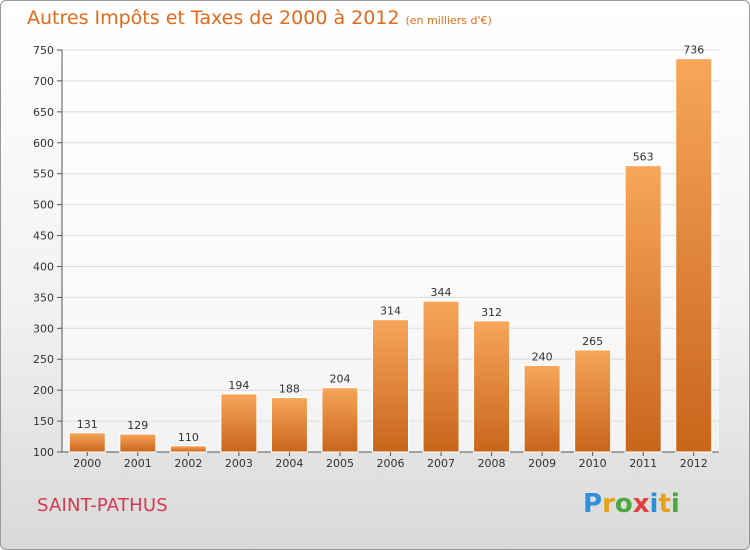 The height and width of the screenshot is (550, 750). I want to click on logo-letter: r, so click(608, 504).